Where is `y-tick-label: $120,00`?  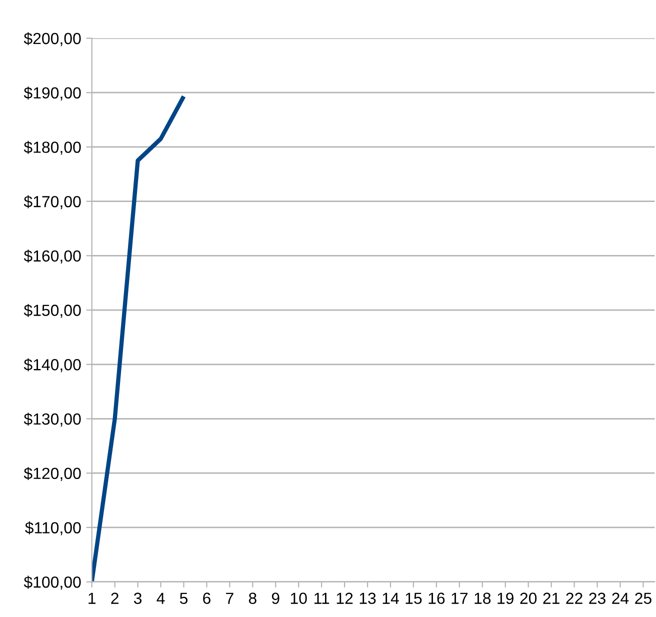
y-tick-label: $120,00 is located at coordinates (52, 474).